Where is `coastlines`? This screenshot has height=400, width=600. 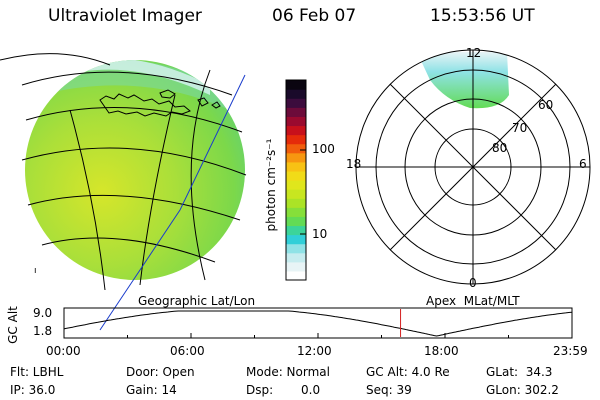
coastlines is located at coordinates (160, 103).